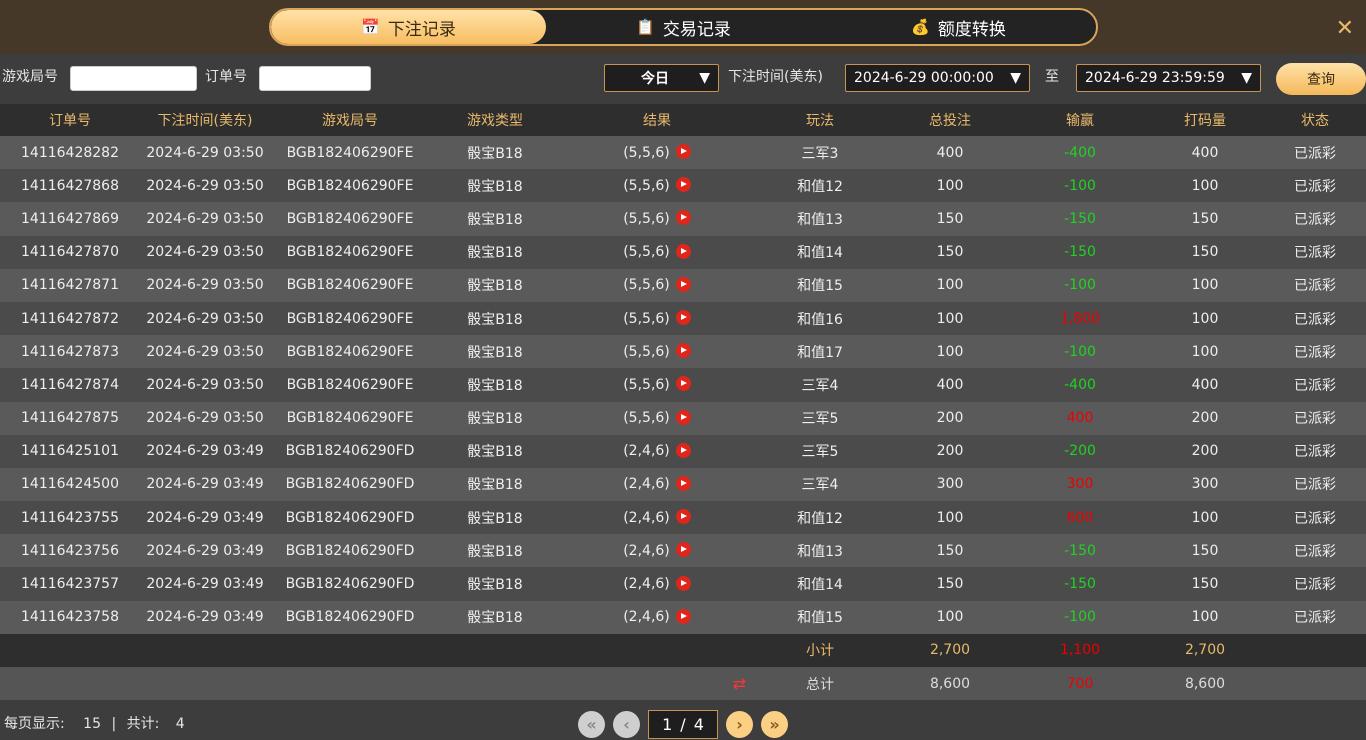 The height and width of the screenshot is (740, 1366). Describe the element at coordinates (657, 120) in the screenshot. I see `column-header: 结果` at that location.